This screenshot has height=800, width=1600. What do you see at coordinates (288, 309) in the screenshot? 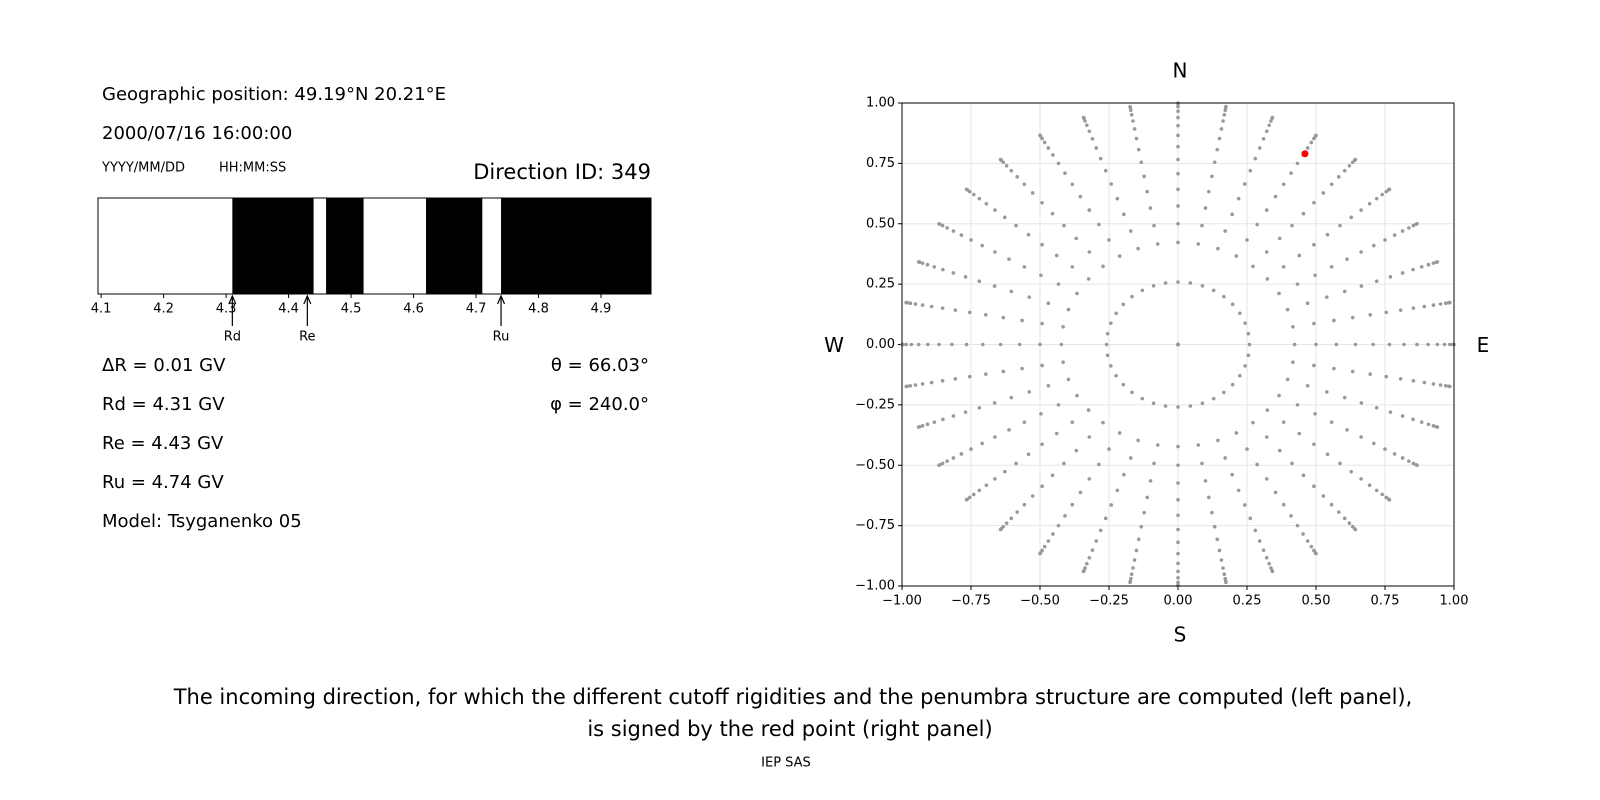
I see `x-tick-label: 4.4` at bounding box center [288, 309].